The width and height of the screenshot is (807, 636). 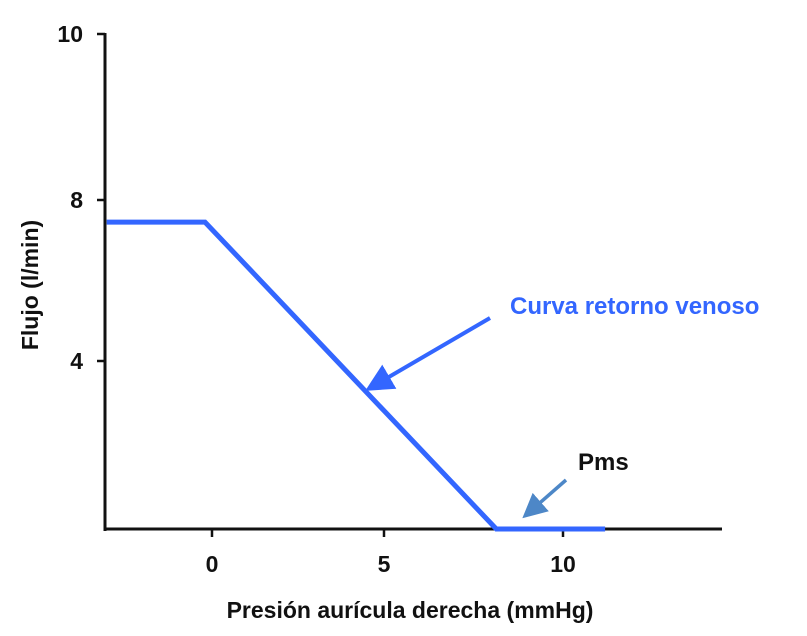 I want to click on annotation-arrow-pms, so click(x=545, y=498).